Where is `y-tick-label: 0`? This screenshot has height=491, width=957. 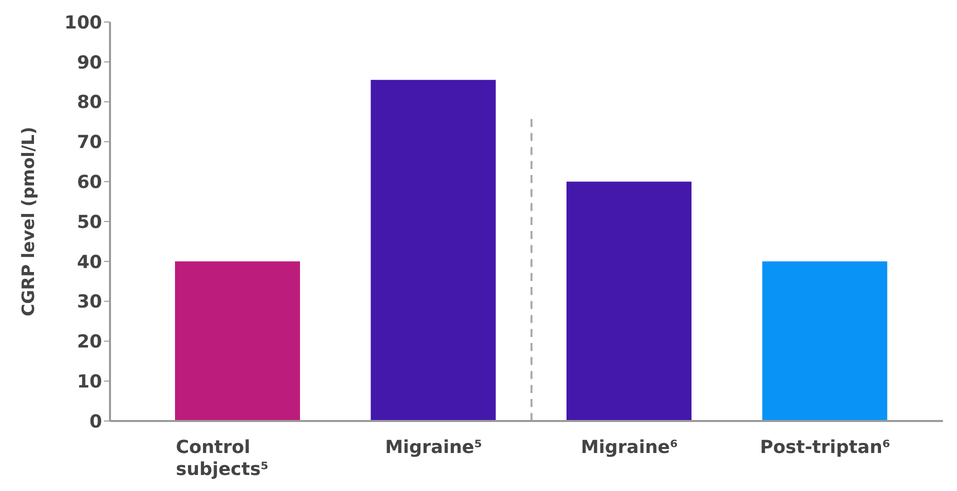 y-tick-label: 0 is located at coordinates (95, 421).